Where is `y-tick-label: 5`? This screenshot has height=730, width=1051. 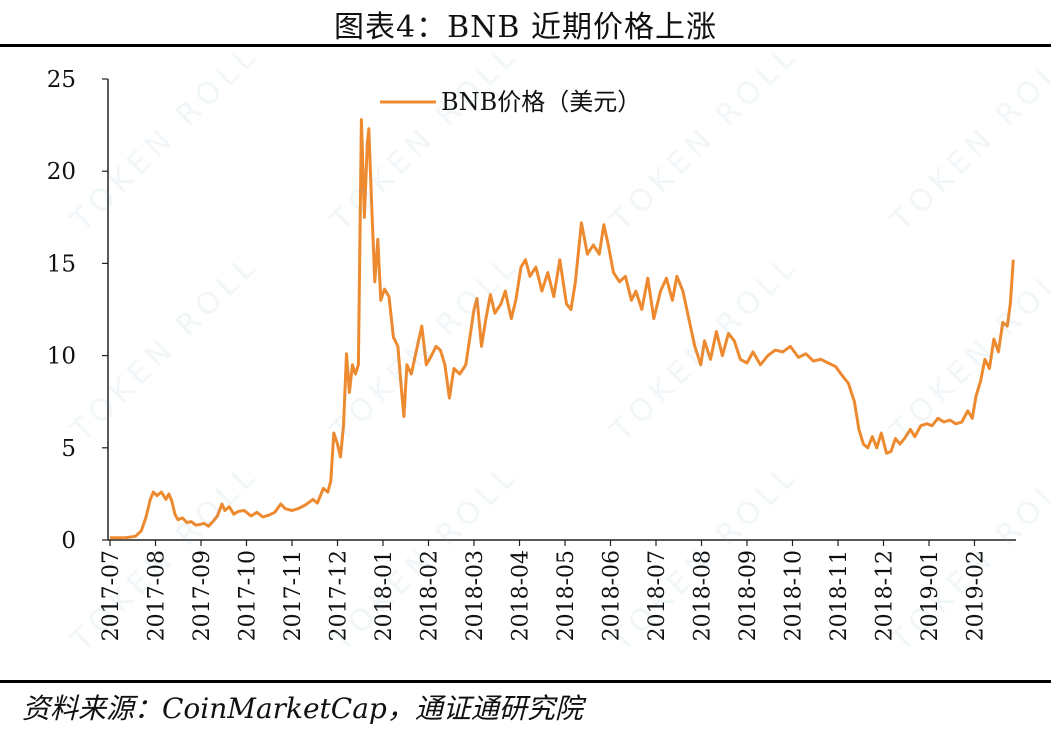
y-tick-label: 5 is located at coordinates (68, 449).